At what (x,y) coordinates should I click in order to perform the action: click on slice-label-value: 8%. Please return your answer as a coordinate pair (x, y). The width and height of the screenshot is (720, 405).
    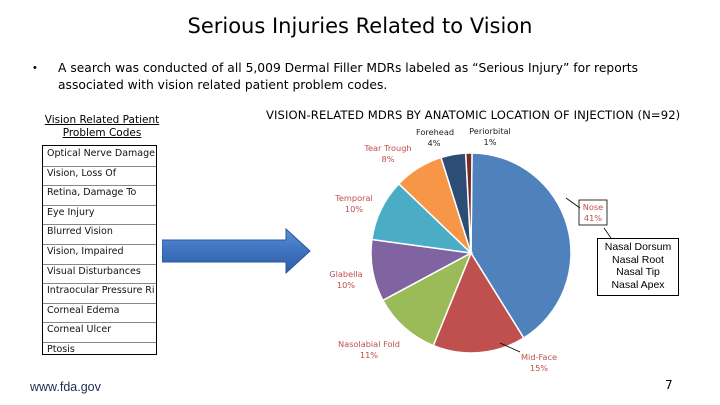
    Looking at the image, I should click on (388, 159).